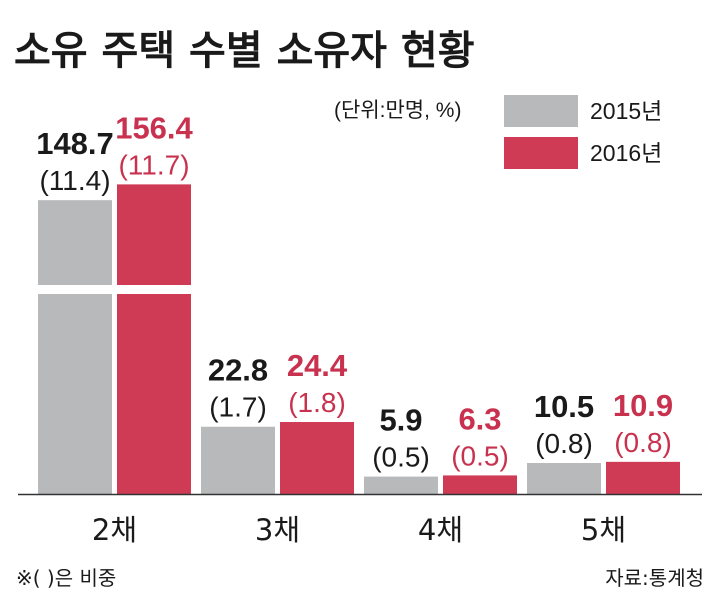 The width and height of the screenshot is (720, 616). I want to click on value-label: 5.9, so click(400, 420).